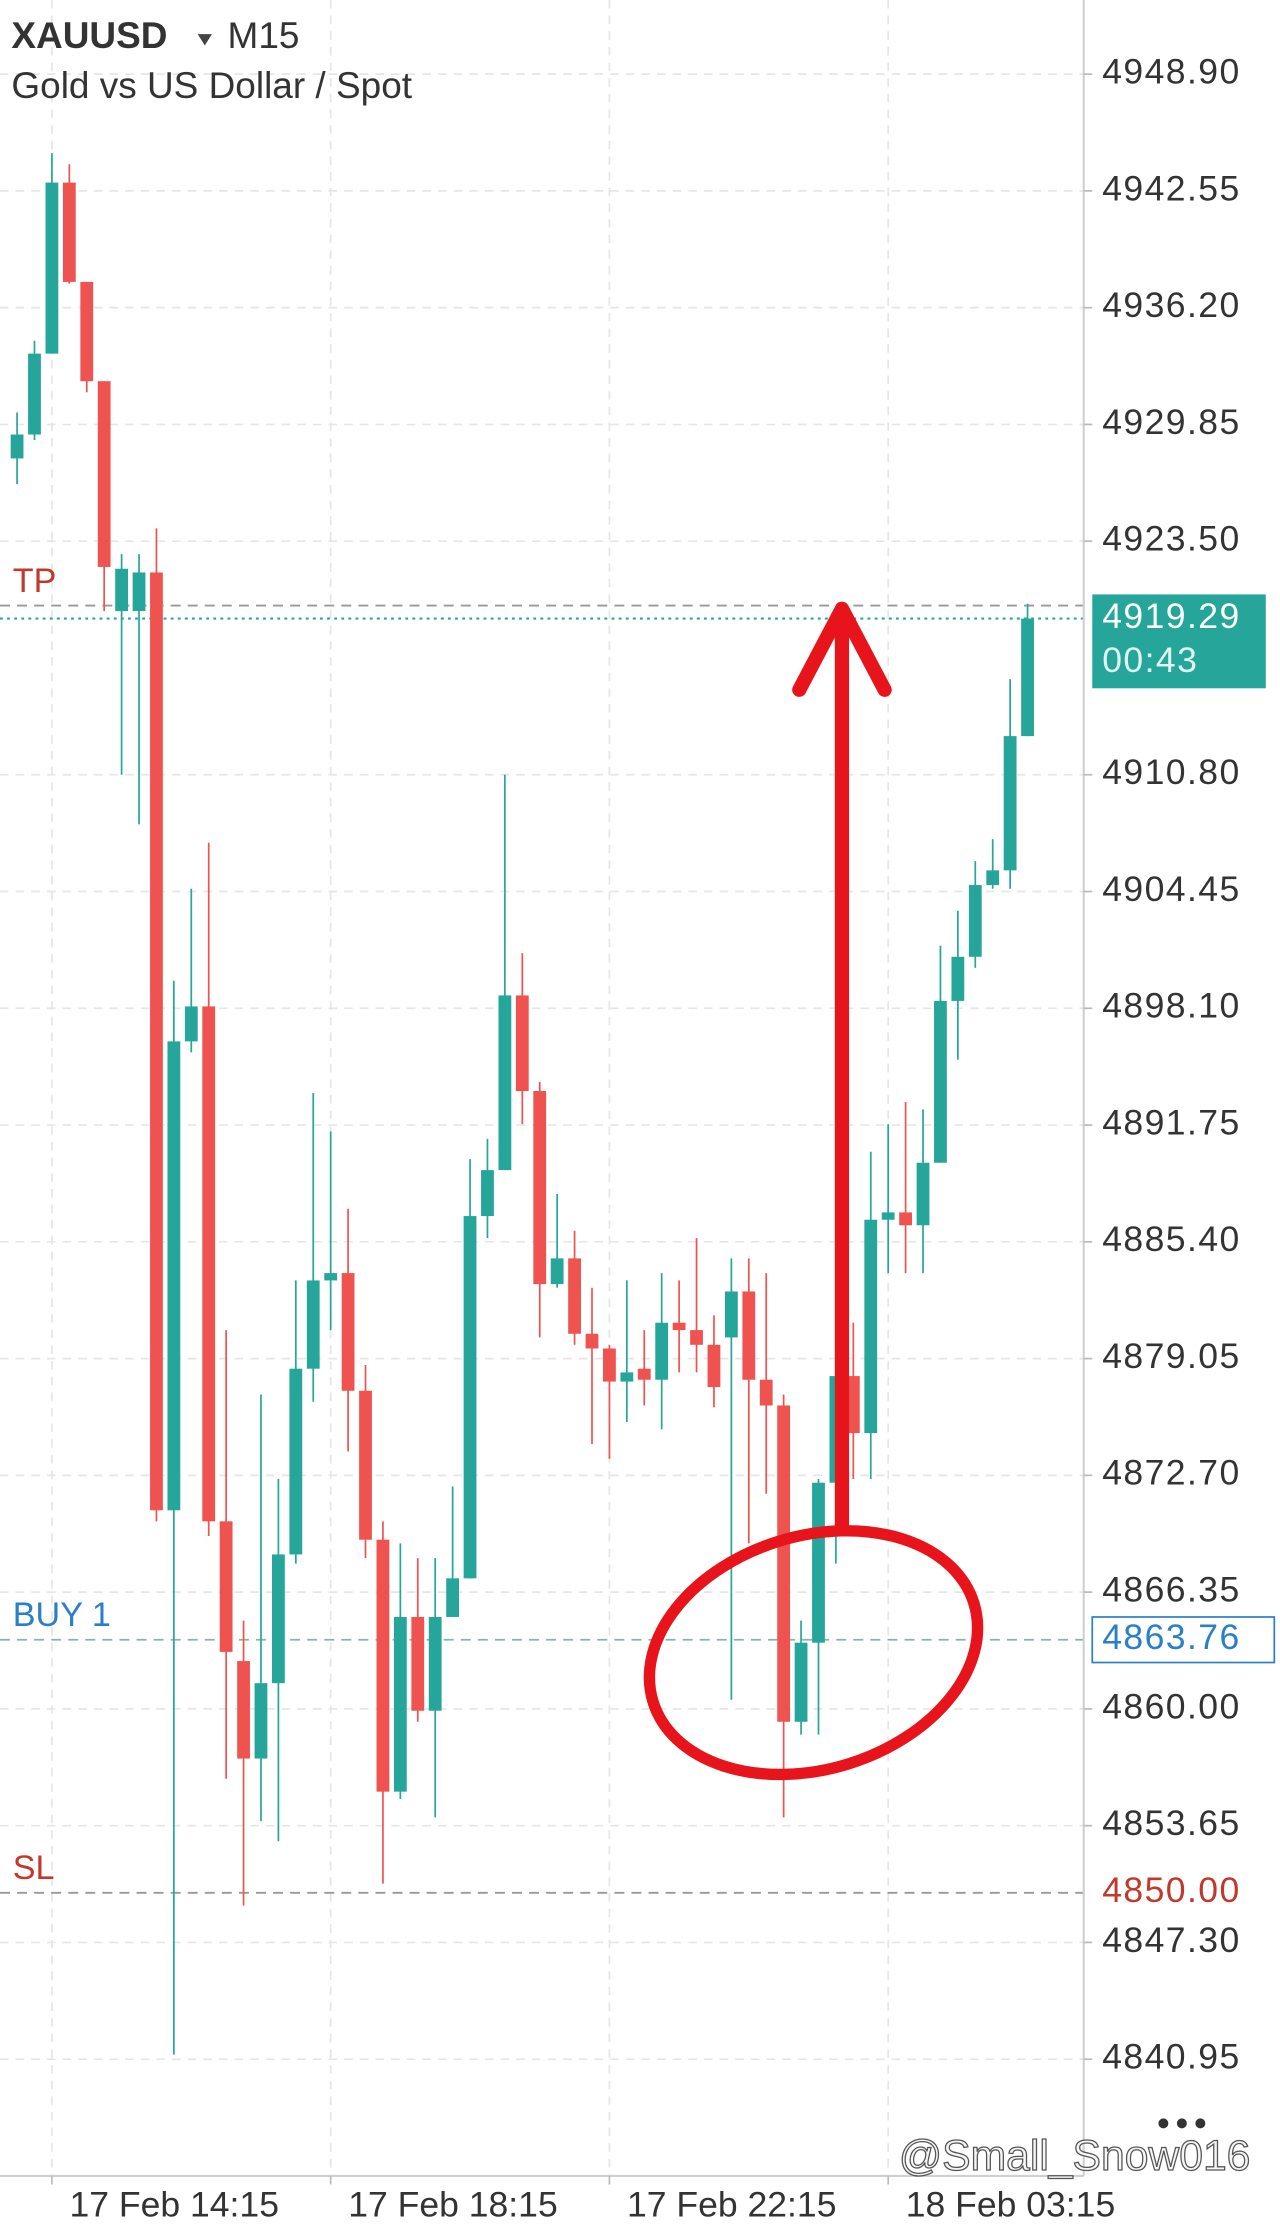  I want to click on watermark: @Small_Snow016, so click(1075, 2156).